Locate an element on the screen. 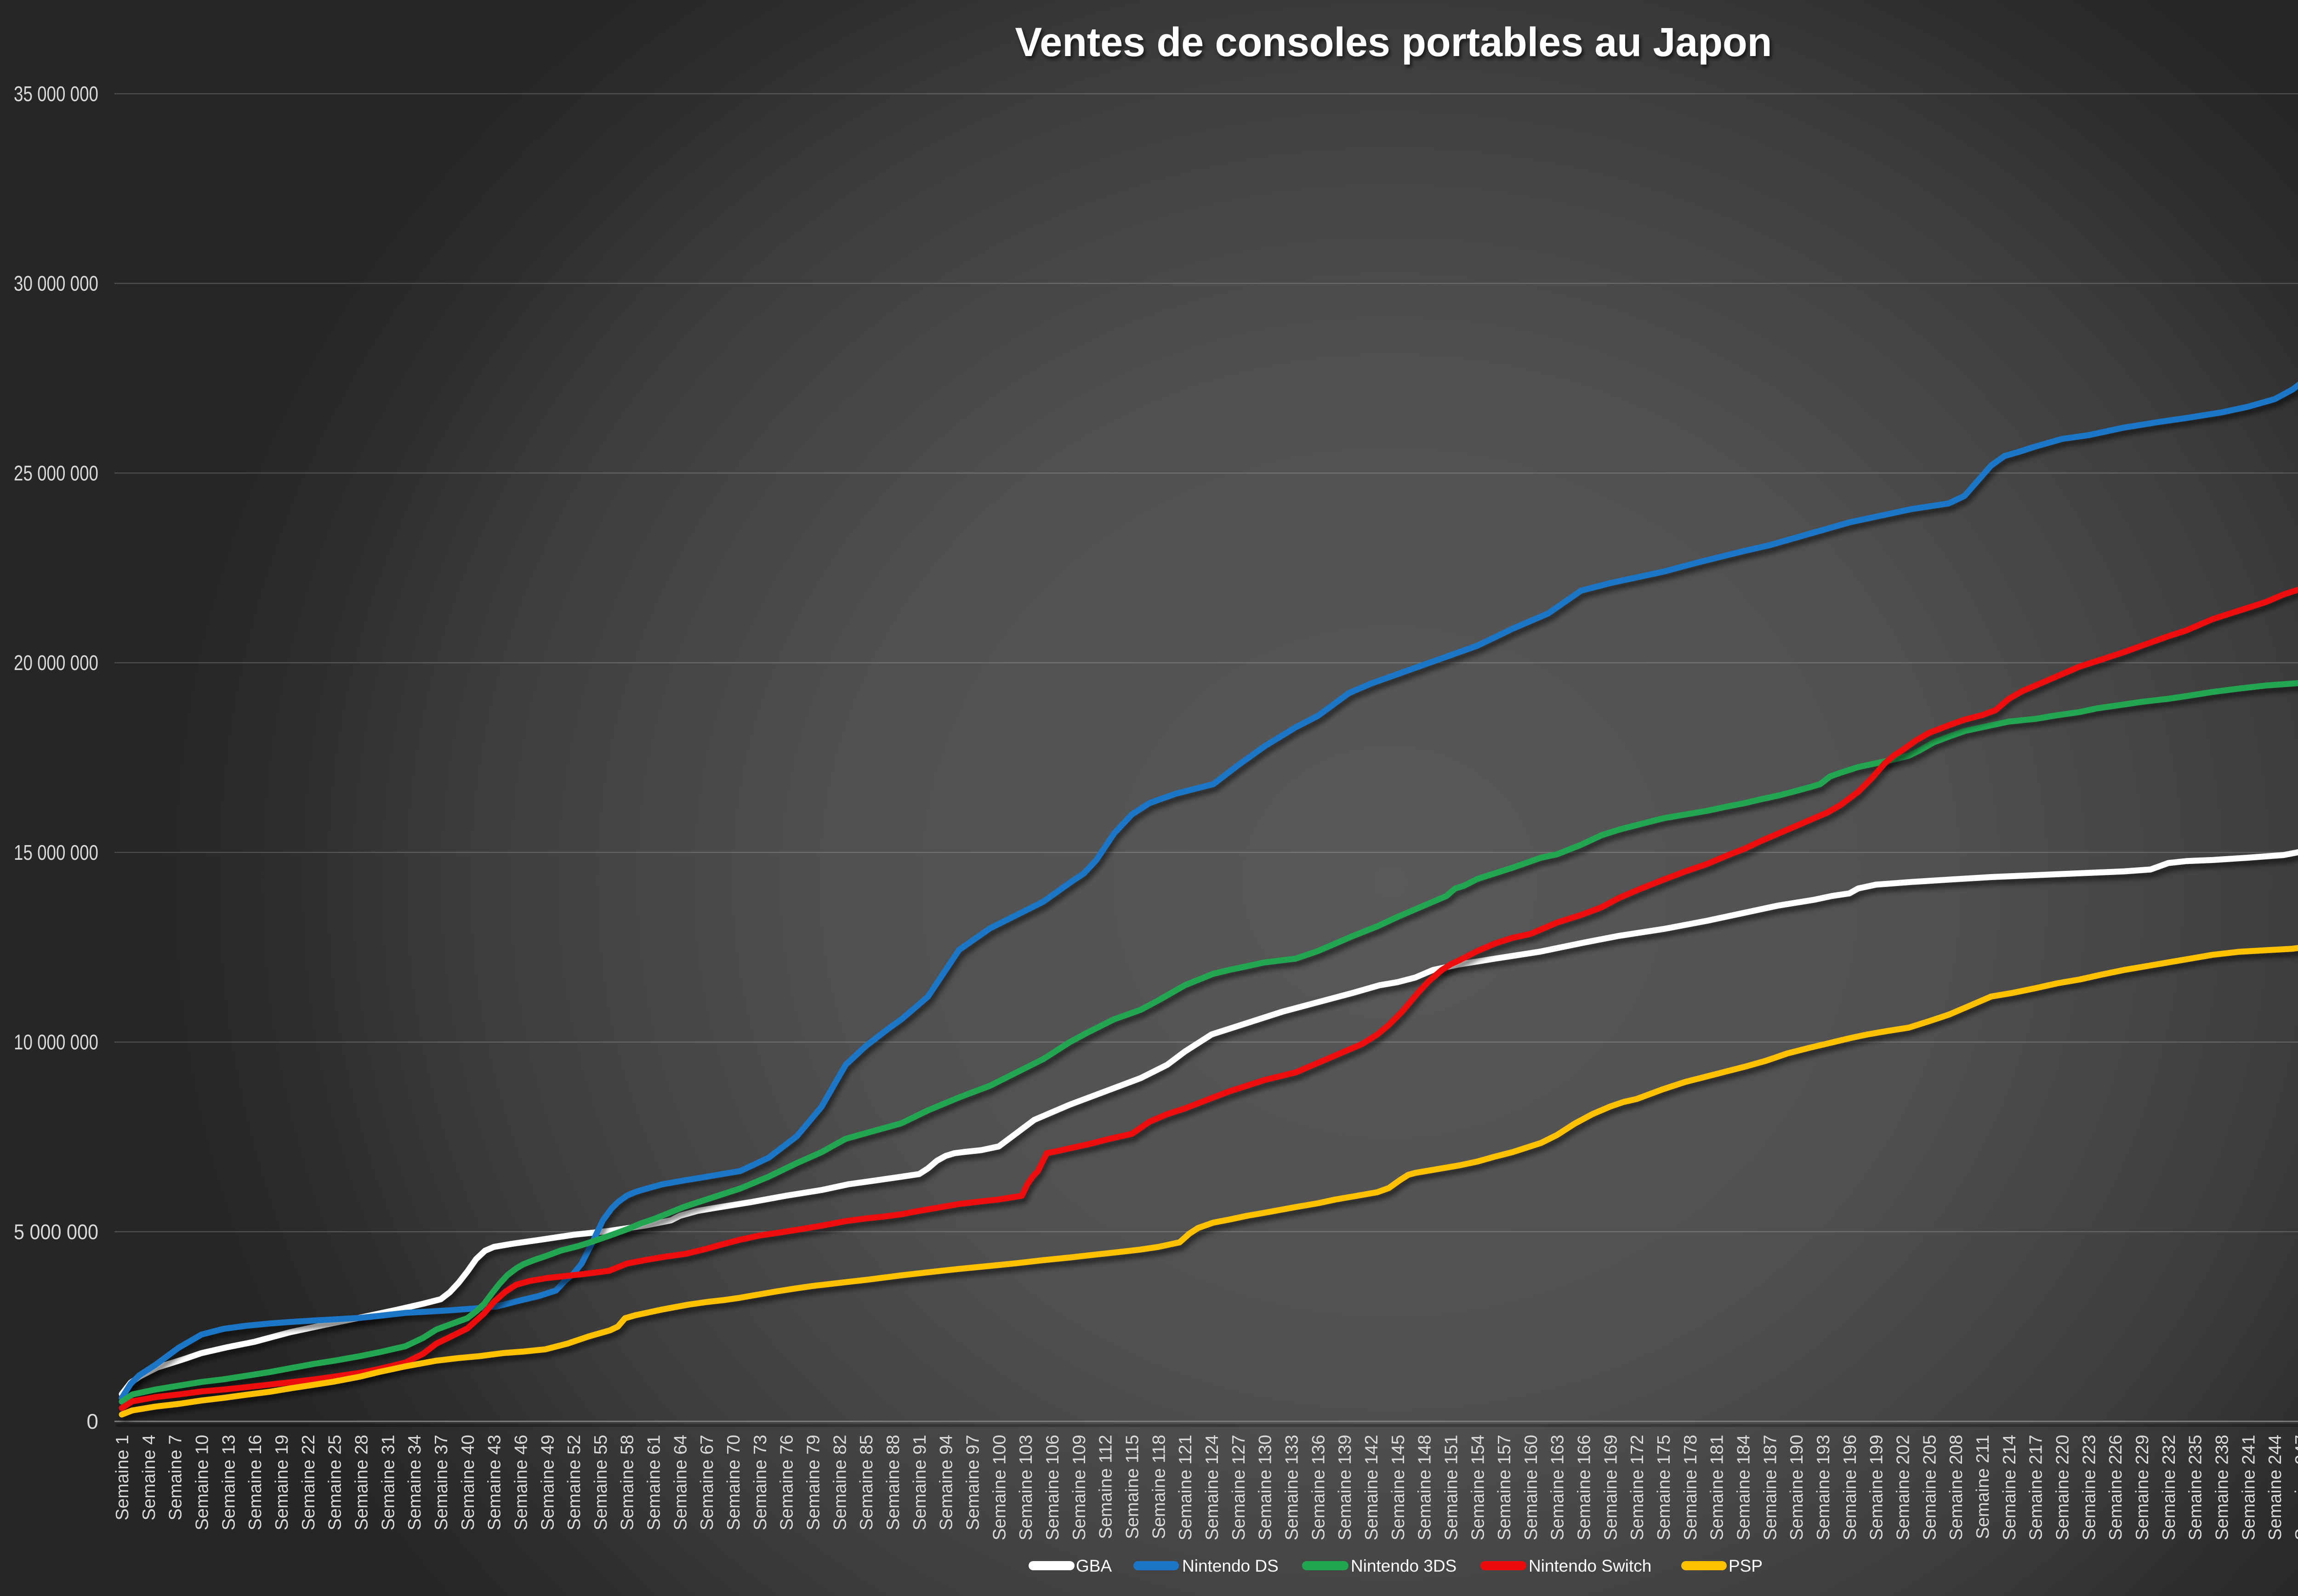 Image resolution: width=2298 pixels, height=1596 pixels. svg-text: PSP is located at coordinates (1746, 1565).